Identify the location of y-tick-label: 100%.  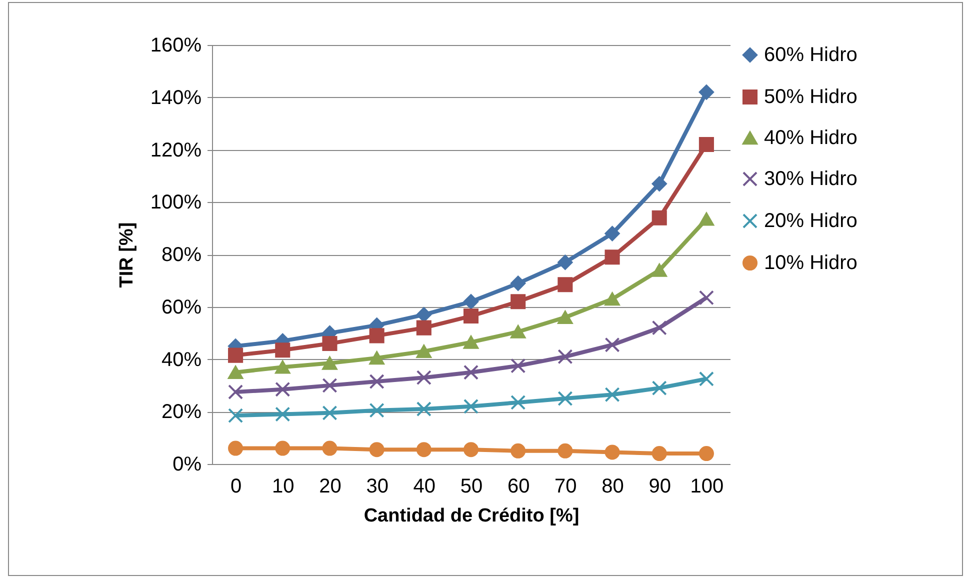
(176, 203).